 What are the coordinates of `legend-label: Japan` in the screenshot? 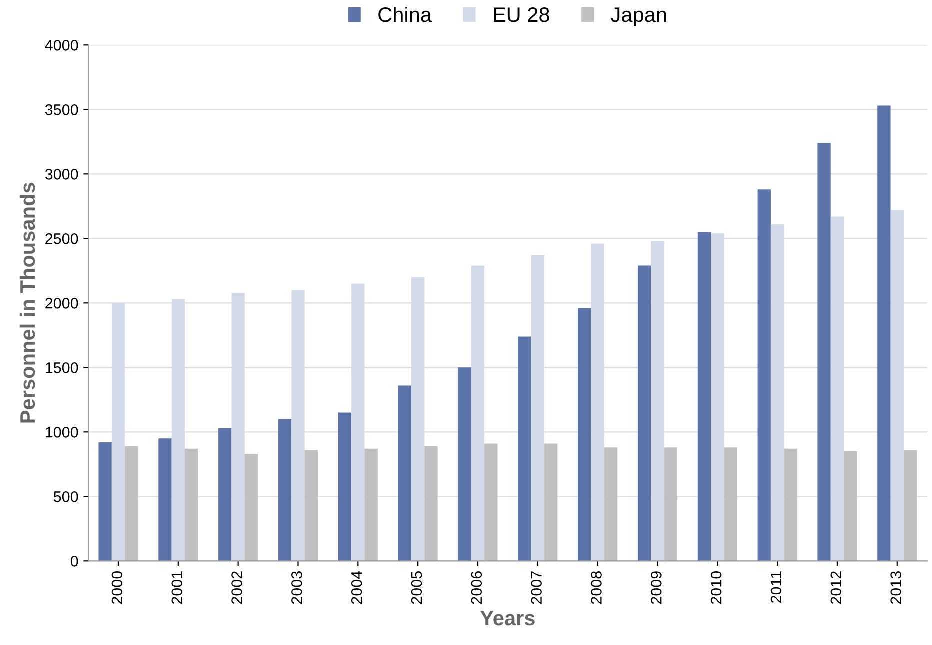 It's located at (638, 17).